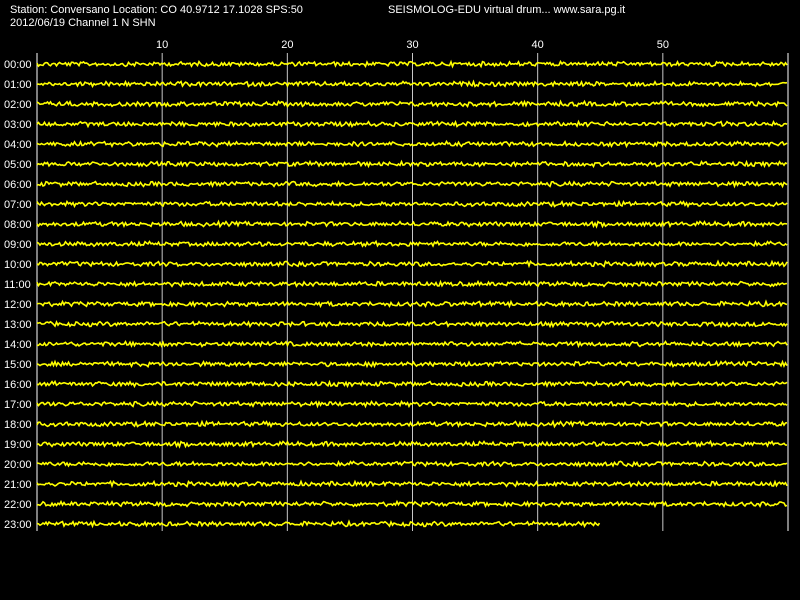 This screenshot has width=800, height=600. What do you see at coordinates (18, 325) in the screenshot?
I see `hour-label: 13:00` at bounding box center [18, 325].